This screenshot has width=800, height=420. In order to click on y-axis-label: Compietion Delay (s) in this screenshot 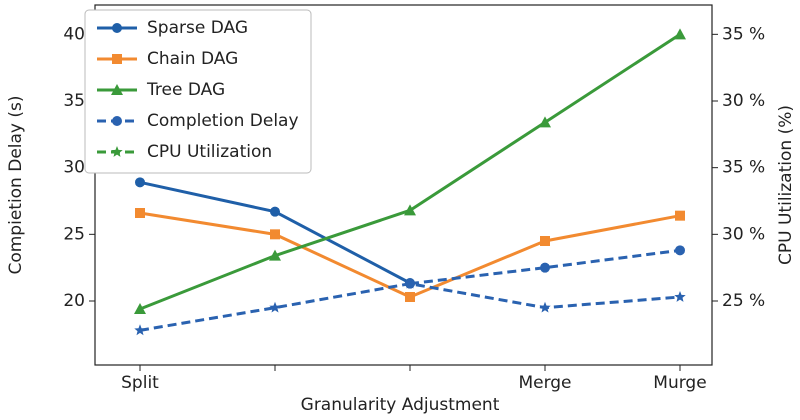, I will do `click(16, 184)`.